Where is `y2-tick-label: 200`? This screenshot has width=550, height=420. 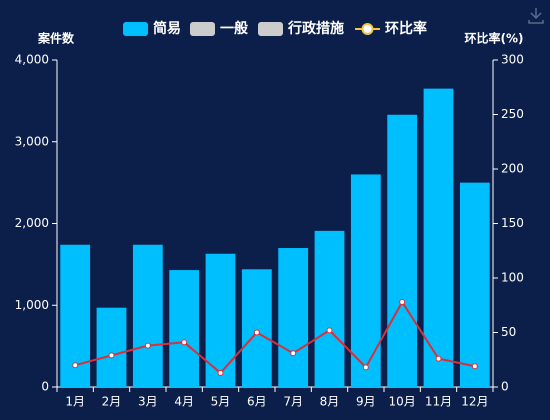 y2-tick-label: 200 is located at coordinates (512, 169).